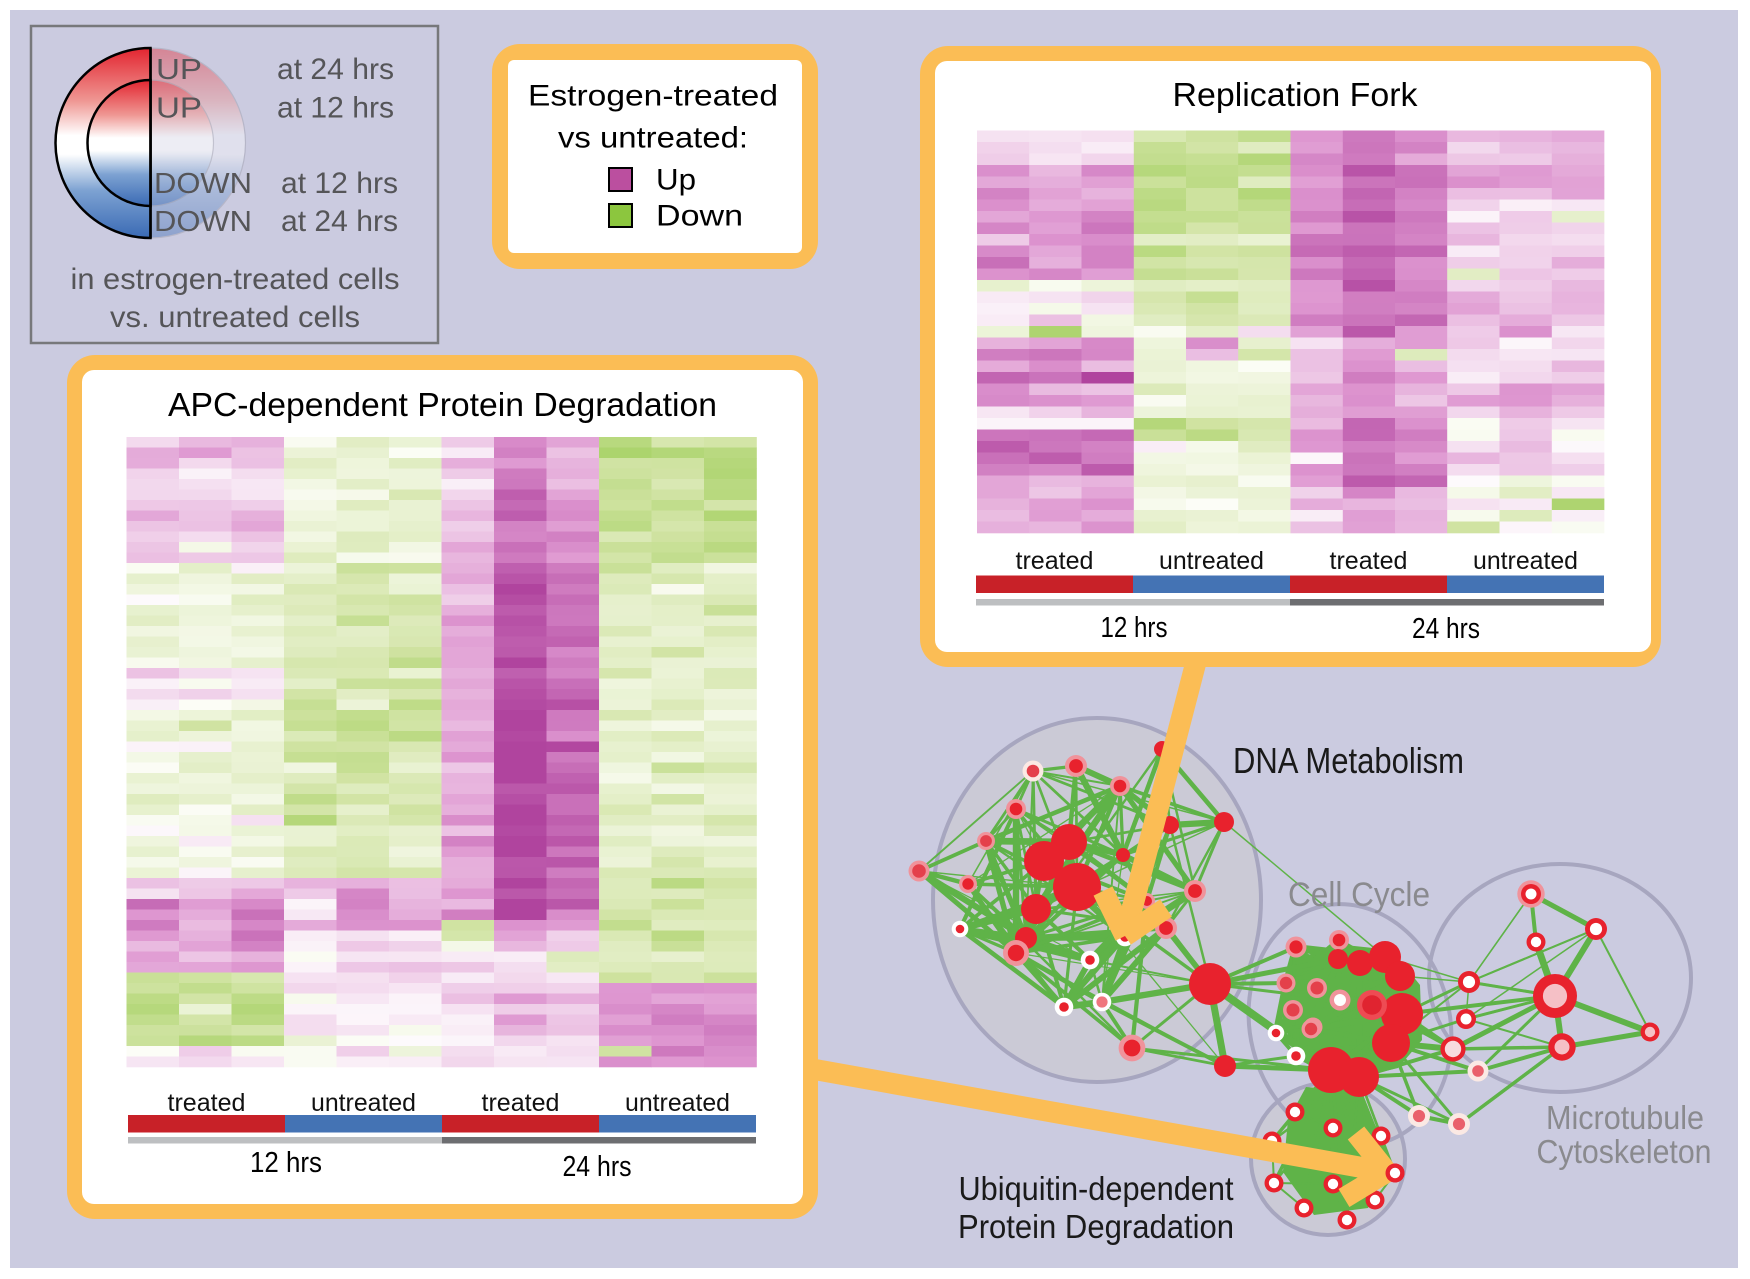 Image resolution: width=1750 pixels, height=1279 pixels. Describe the element at coordinates (1348, 760) in the screenshot. I see `svg-text: DNA Metabolism` at that location.